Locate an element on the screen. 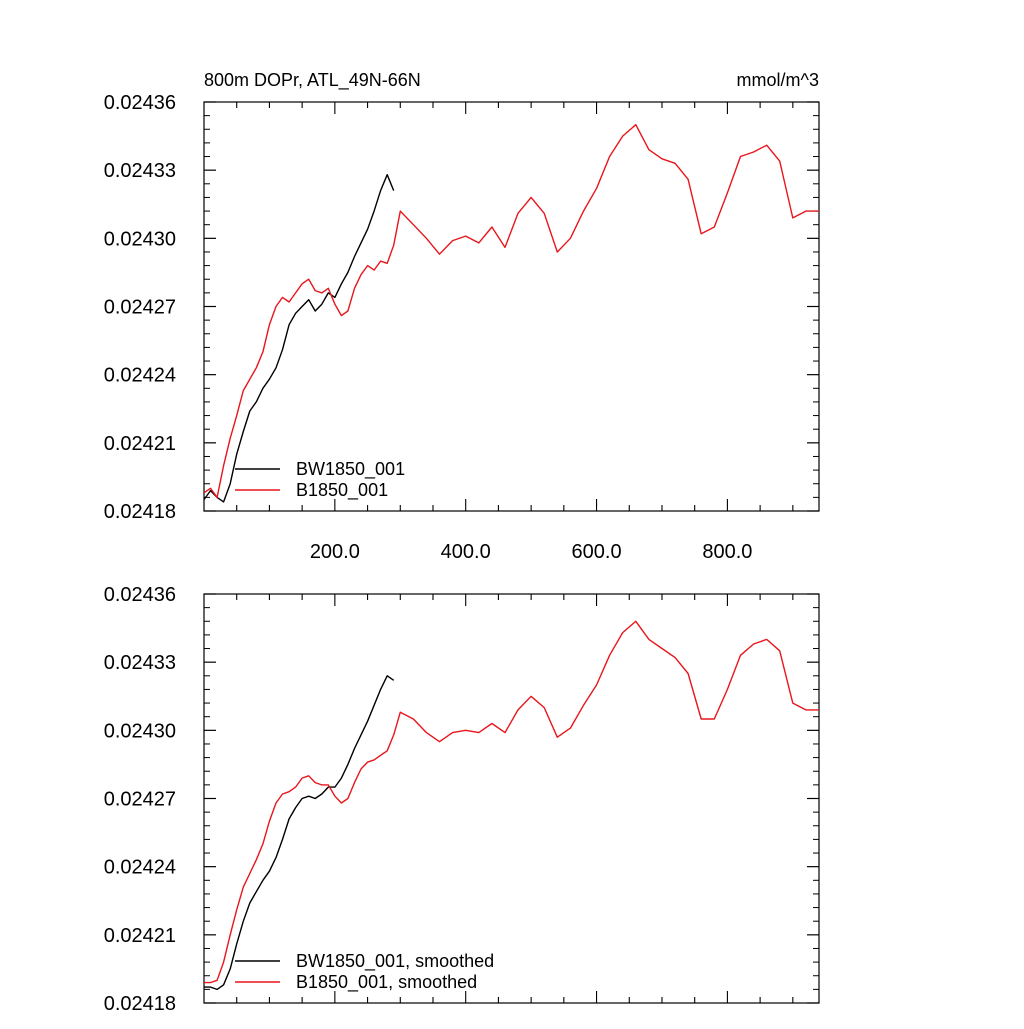 The height and width of the screenshot is (1029, 1024). x-tick-label: 200.0 is located at coordinates (335, 552).